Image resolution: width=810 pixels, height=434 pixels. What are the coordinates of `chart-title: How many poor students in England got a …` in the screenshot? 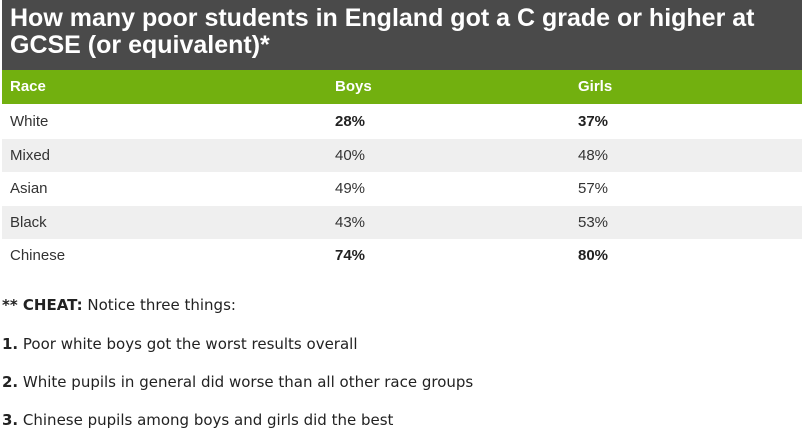 It's located at (382, 31).